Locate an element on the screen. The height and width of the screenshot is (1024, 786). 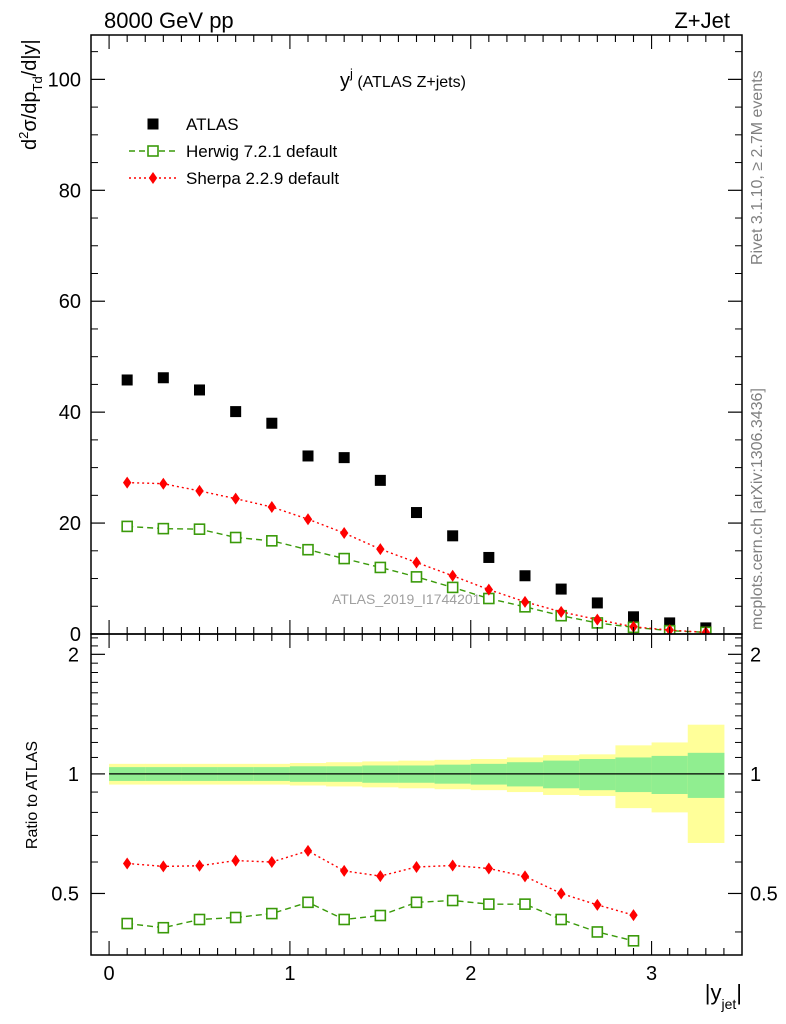
ratio-y-tick-label-right: 1 is located at coordinates (755, 775).